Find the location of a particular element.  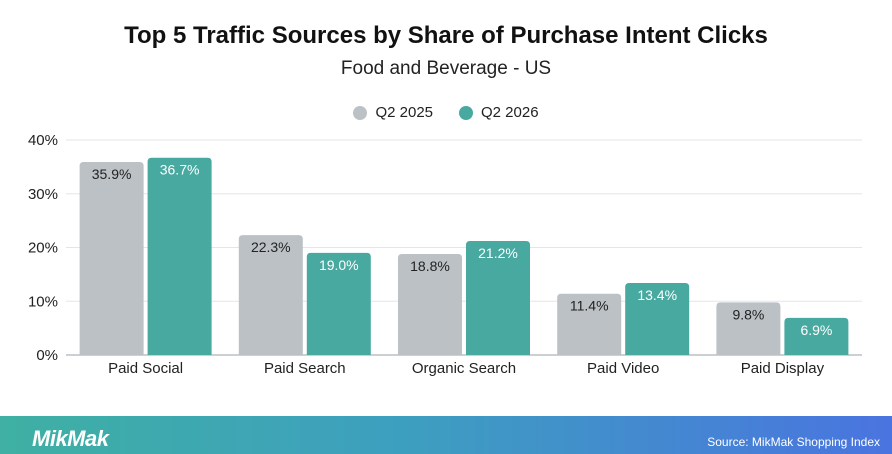

x-tick-label: Paid Social is located at coordinates (145, 368).